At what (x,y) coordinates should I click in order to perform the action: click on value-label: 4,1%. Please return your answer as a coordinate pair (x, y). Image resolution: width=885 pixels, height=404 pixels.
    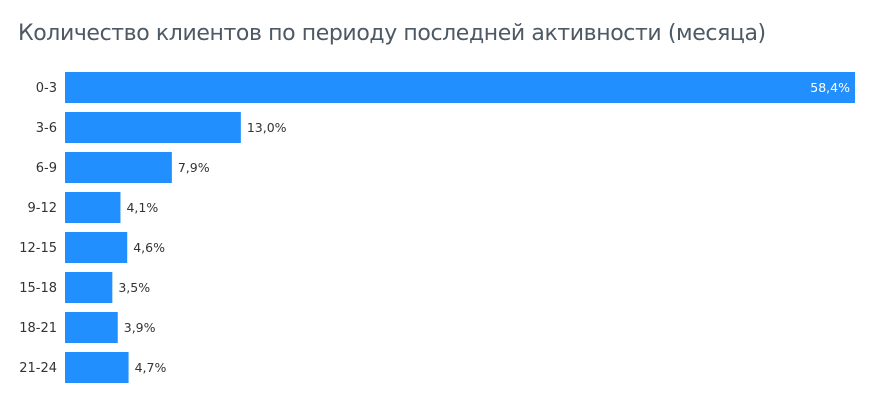
    Looking at the image, I should click on (142, 207).